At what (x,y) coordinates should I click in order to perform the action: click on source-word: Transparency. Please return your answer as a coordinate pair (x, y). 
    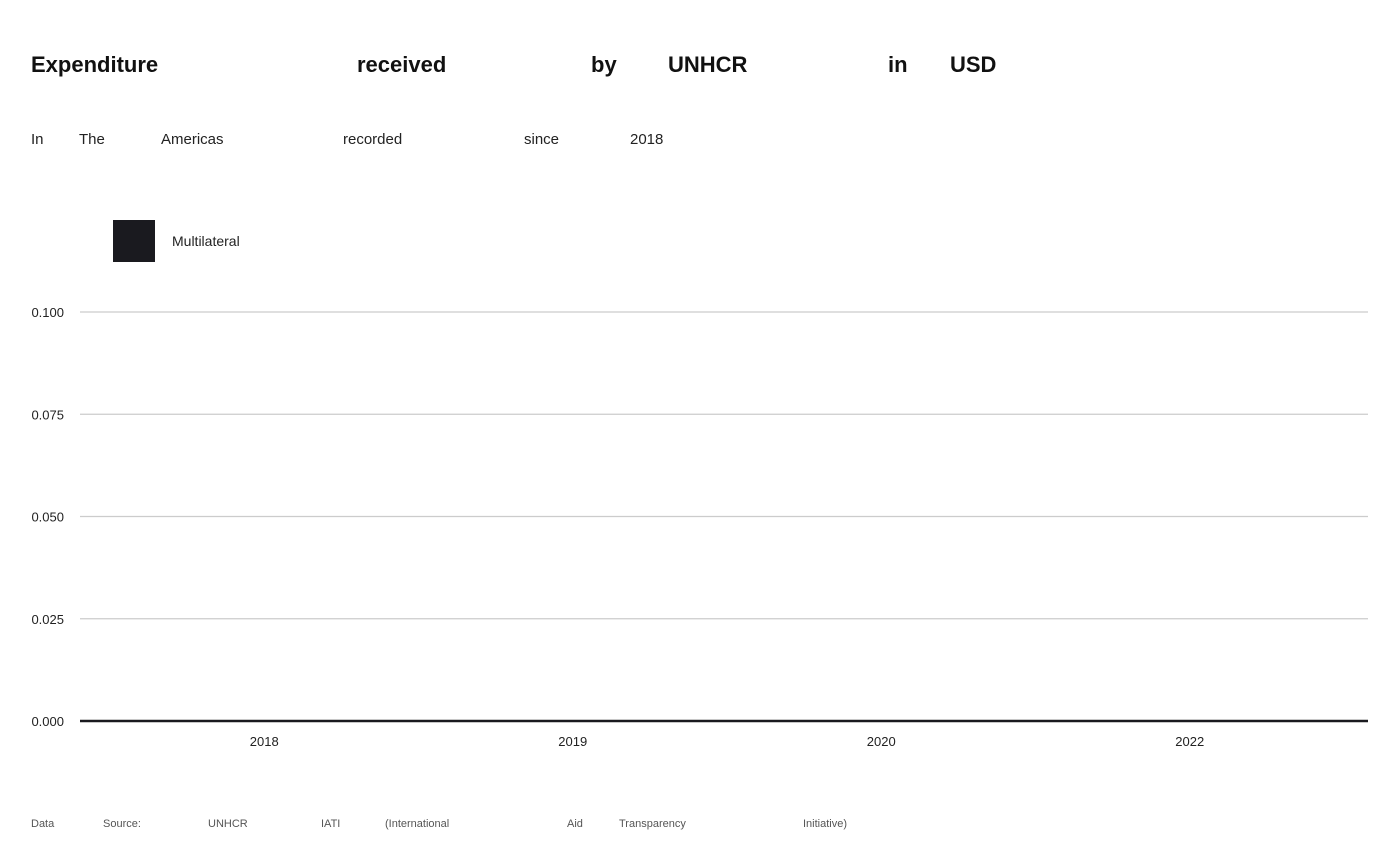
    Looking at the image, I should click on (652, 824).